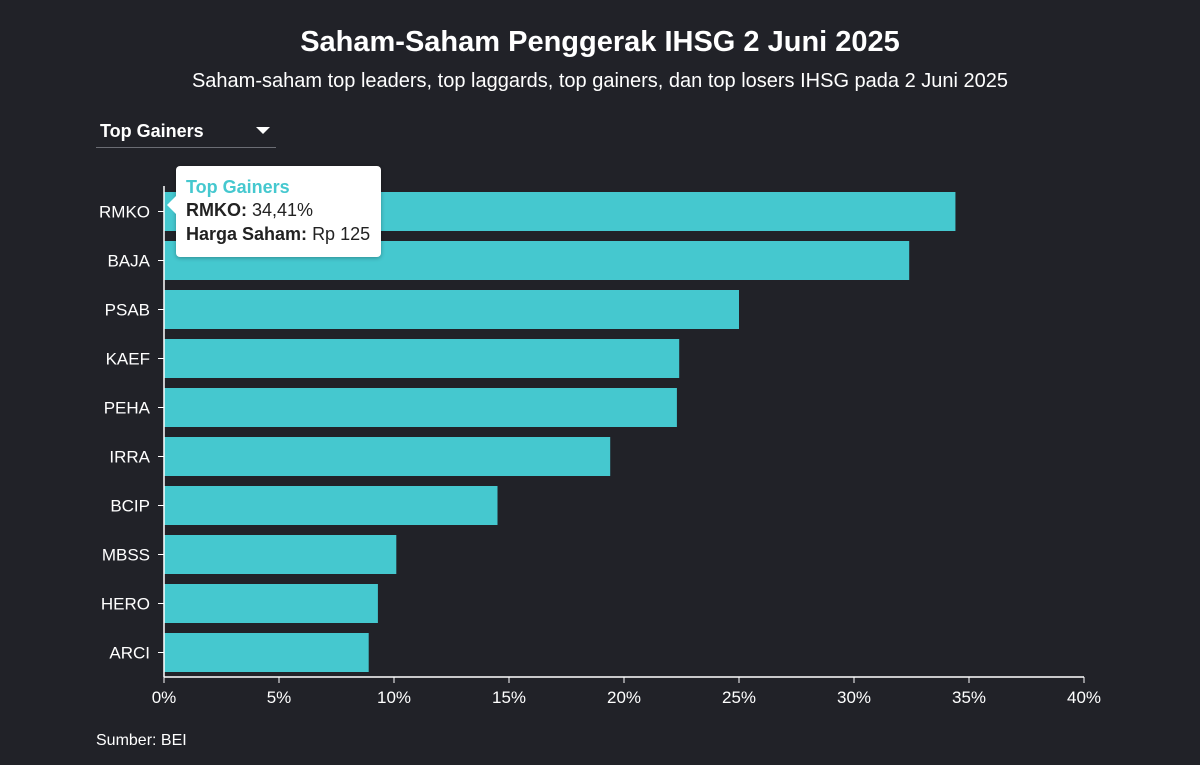 The width and height of the screenshot is (1200, 765). What do you see at coordinates (280, 554) in the screenshot?
I see `bar-mbss` at bounding box center [280, 554].